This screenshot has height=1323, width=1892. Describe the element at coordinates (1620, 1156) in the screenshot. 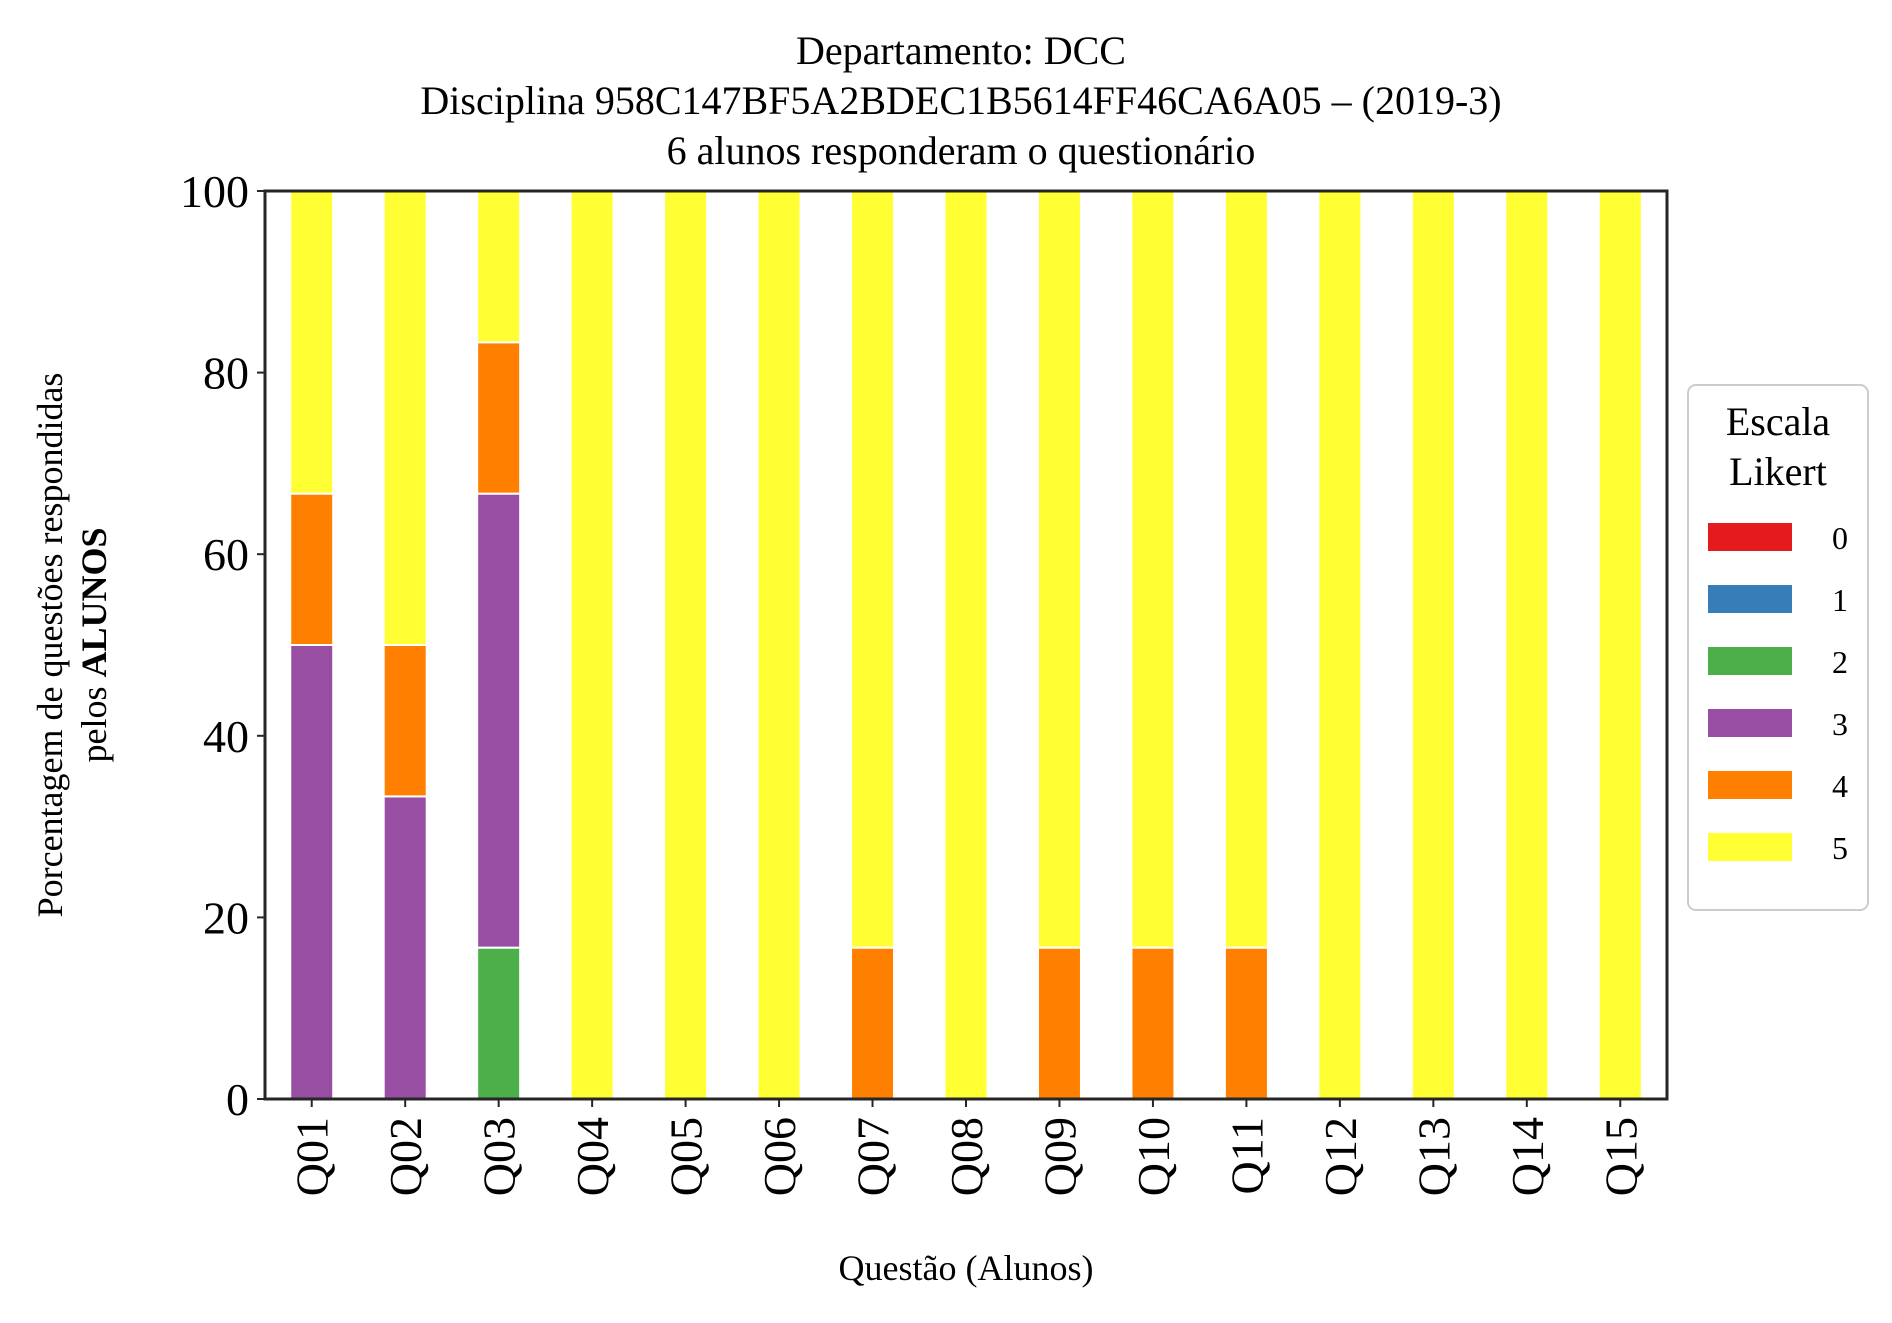

I see `x-tick-label: Q15` at that location.